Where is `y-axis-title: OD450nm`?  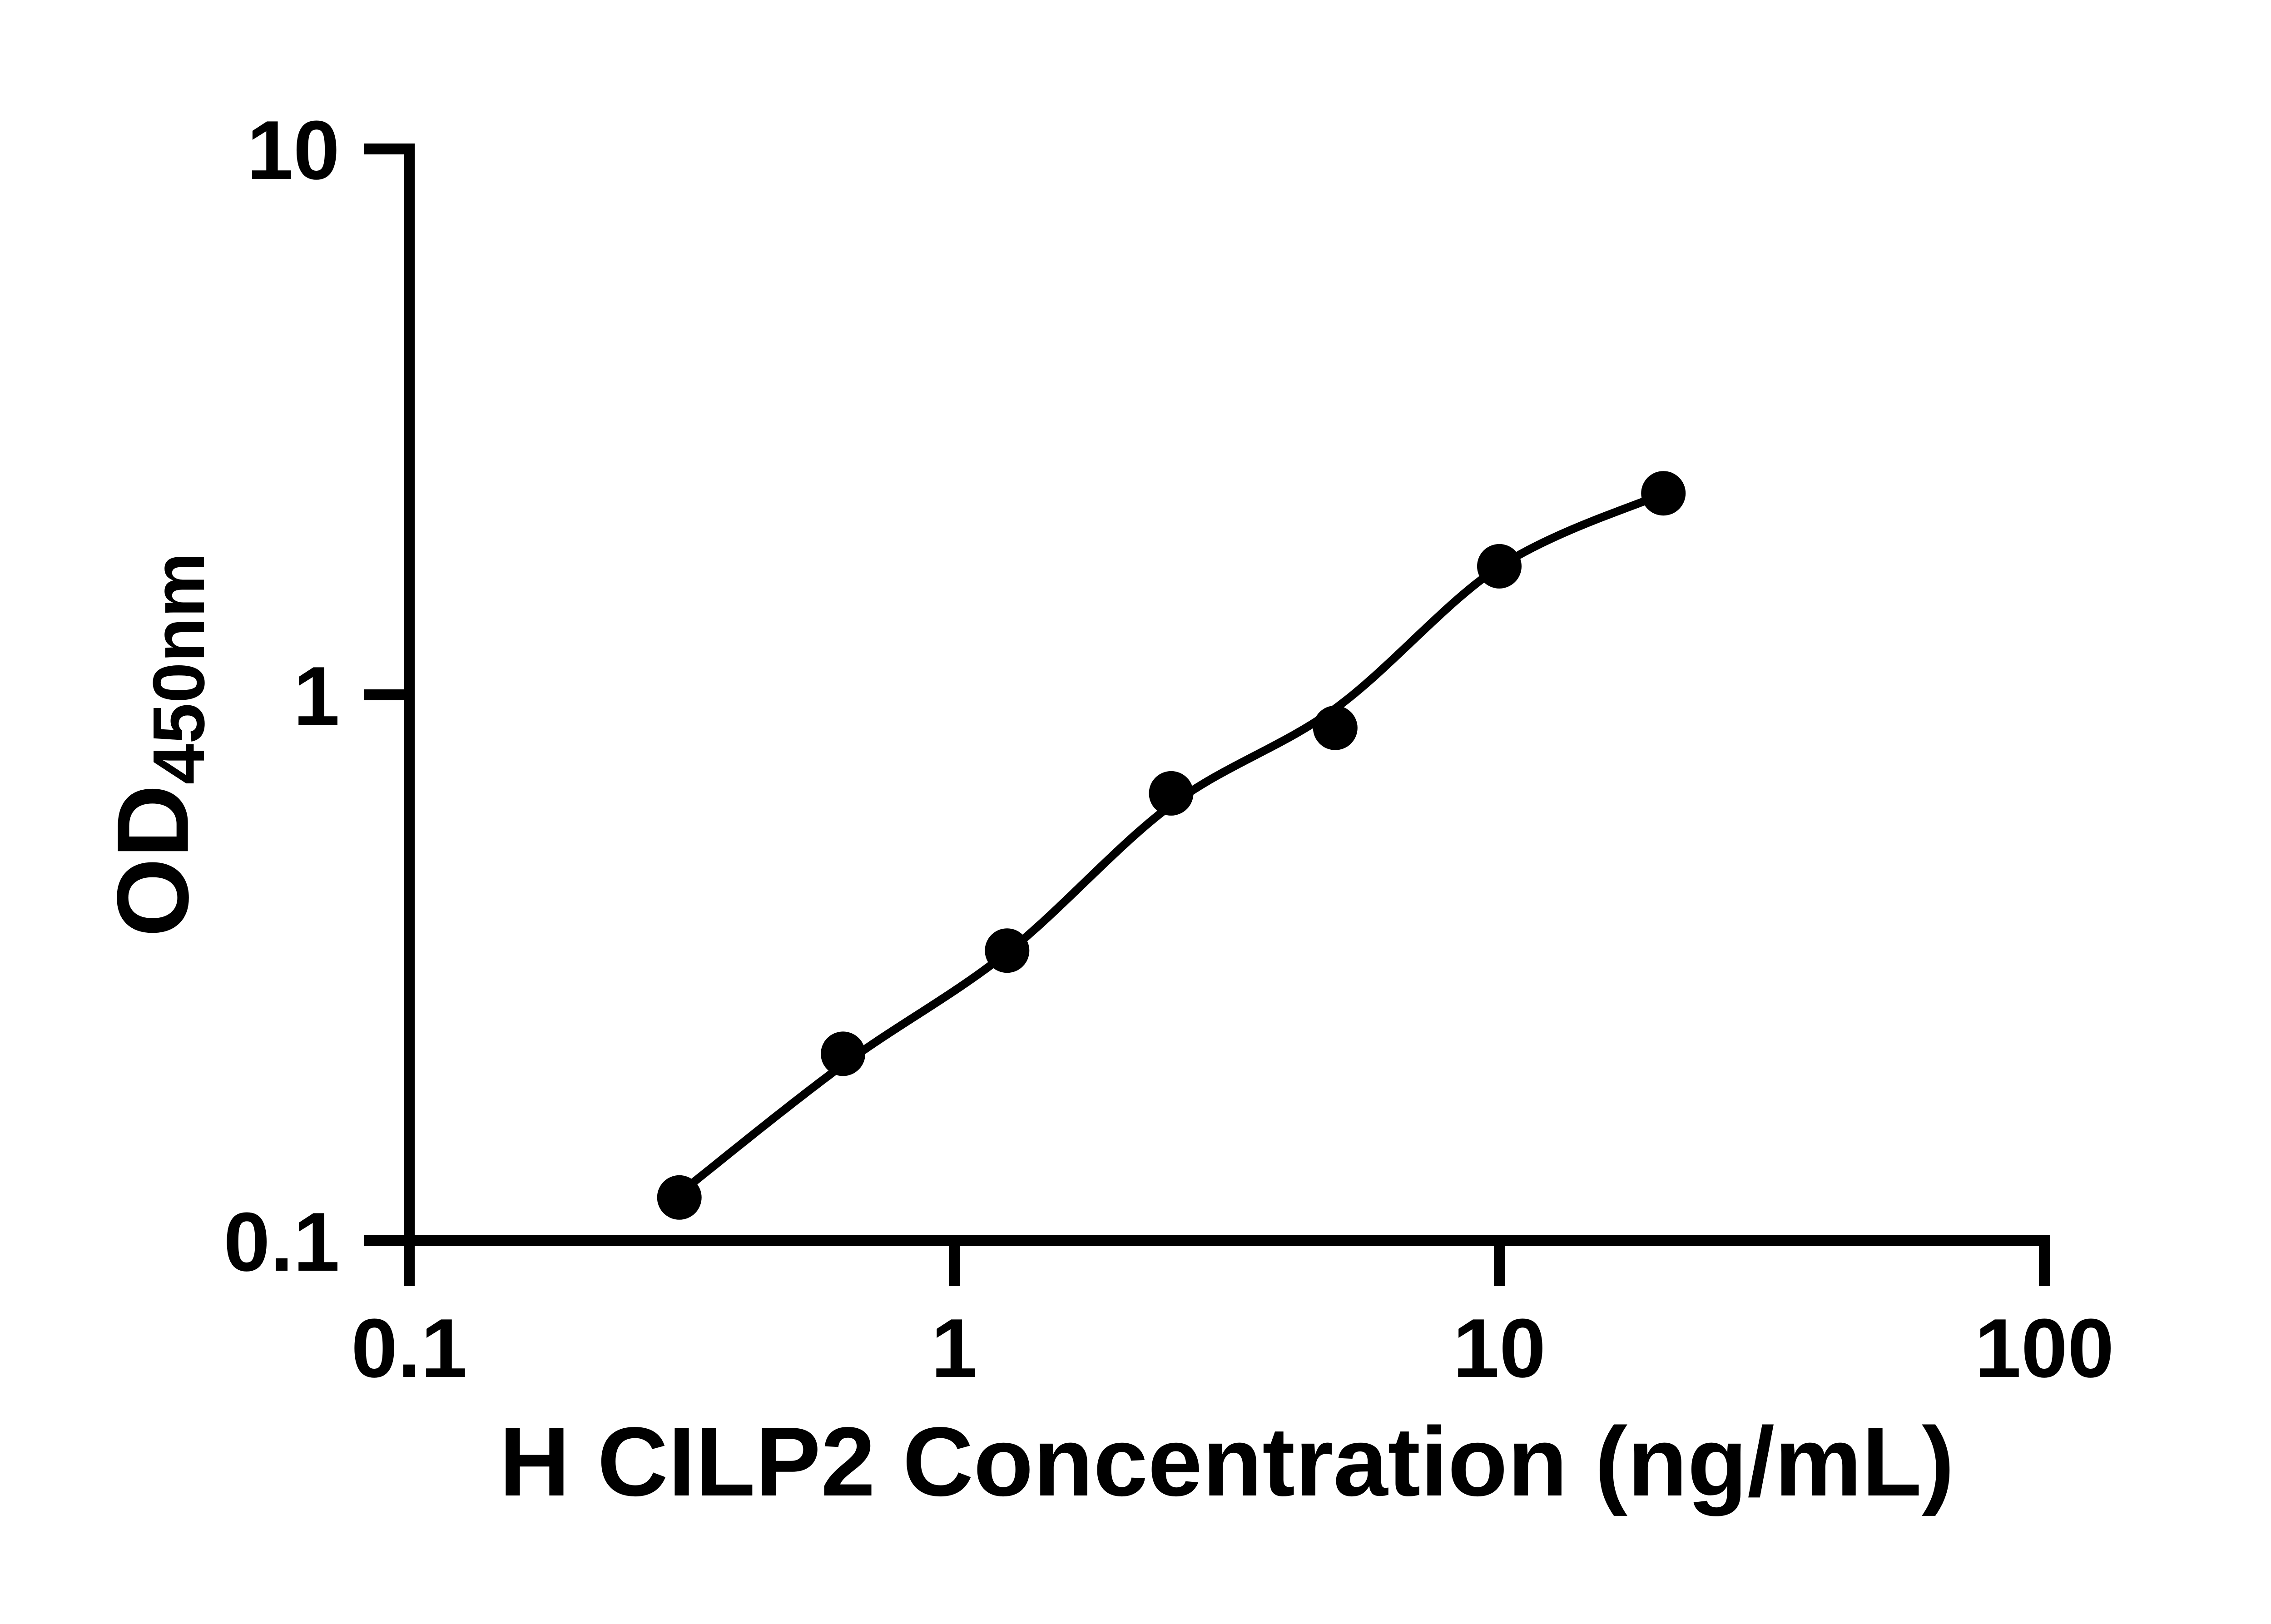
y-axis-title: OD450nm is located at coordinates (158, 745).